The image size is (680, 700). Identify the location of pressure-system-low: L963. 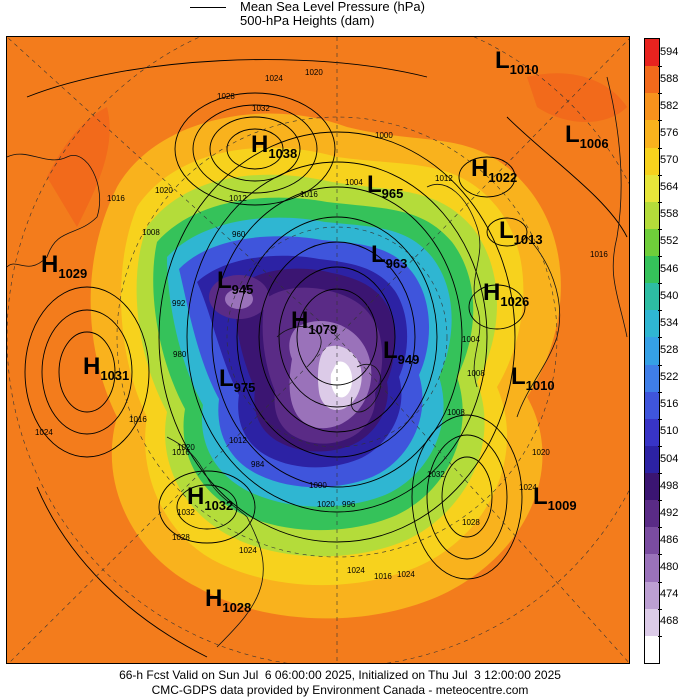
(389, 256).